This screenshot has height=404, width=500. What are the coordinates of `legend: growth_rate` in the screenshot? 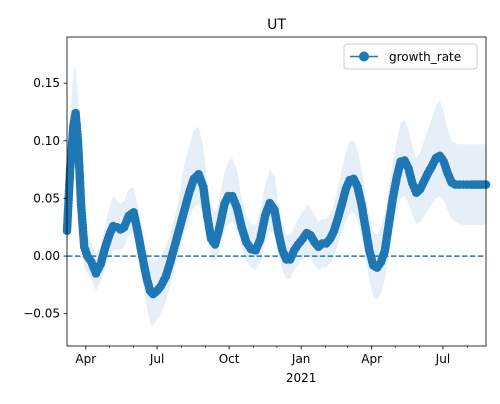 It's located at (410, 56).